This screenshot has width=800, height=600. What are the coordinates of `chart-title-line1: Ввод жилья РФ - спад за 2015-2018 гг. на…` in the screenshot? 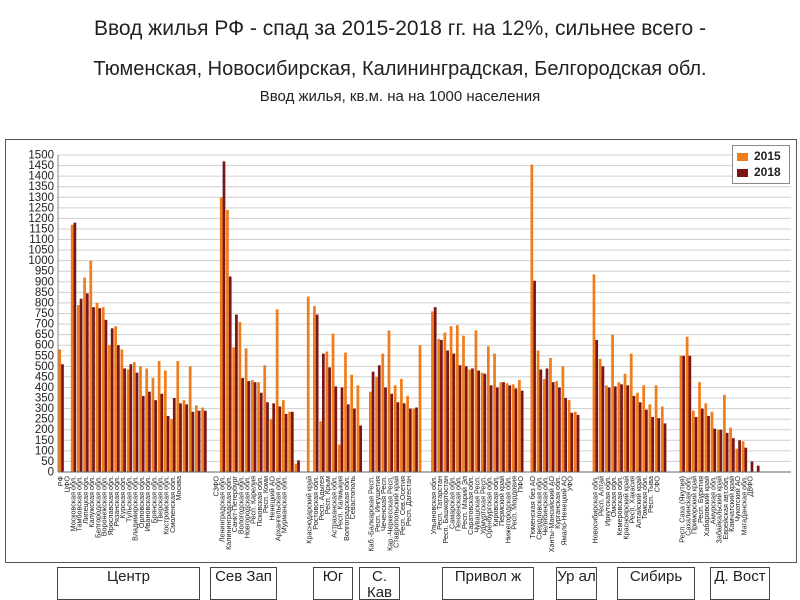 It's located at (400, 29).